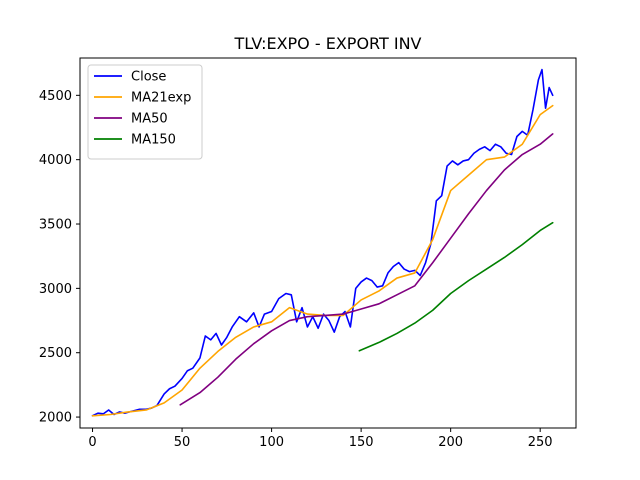 The image size is (640, 480). I want to click on x-tick-label: 100, so click(271, 442).